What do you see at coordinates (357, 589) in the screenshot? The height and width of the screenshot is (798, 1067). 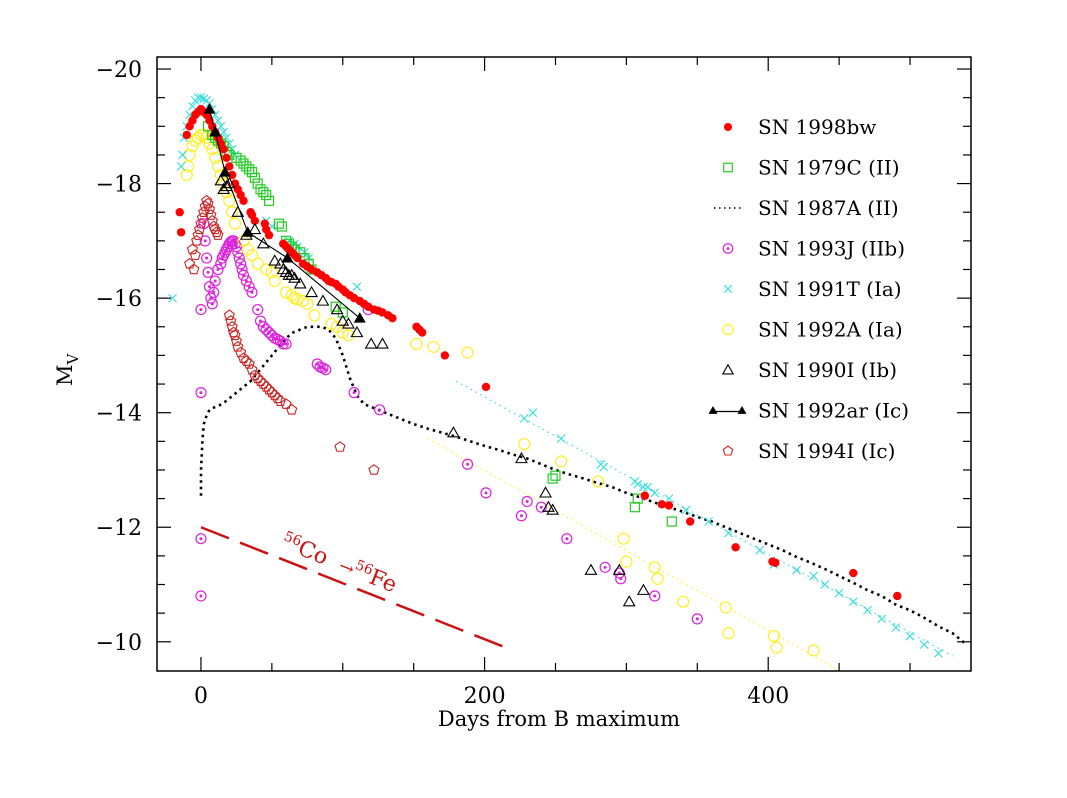 I see `co-fe-decay-annotation: 56Co →56Fe` at bounding box center [357, 589].